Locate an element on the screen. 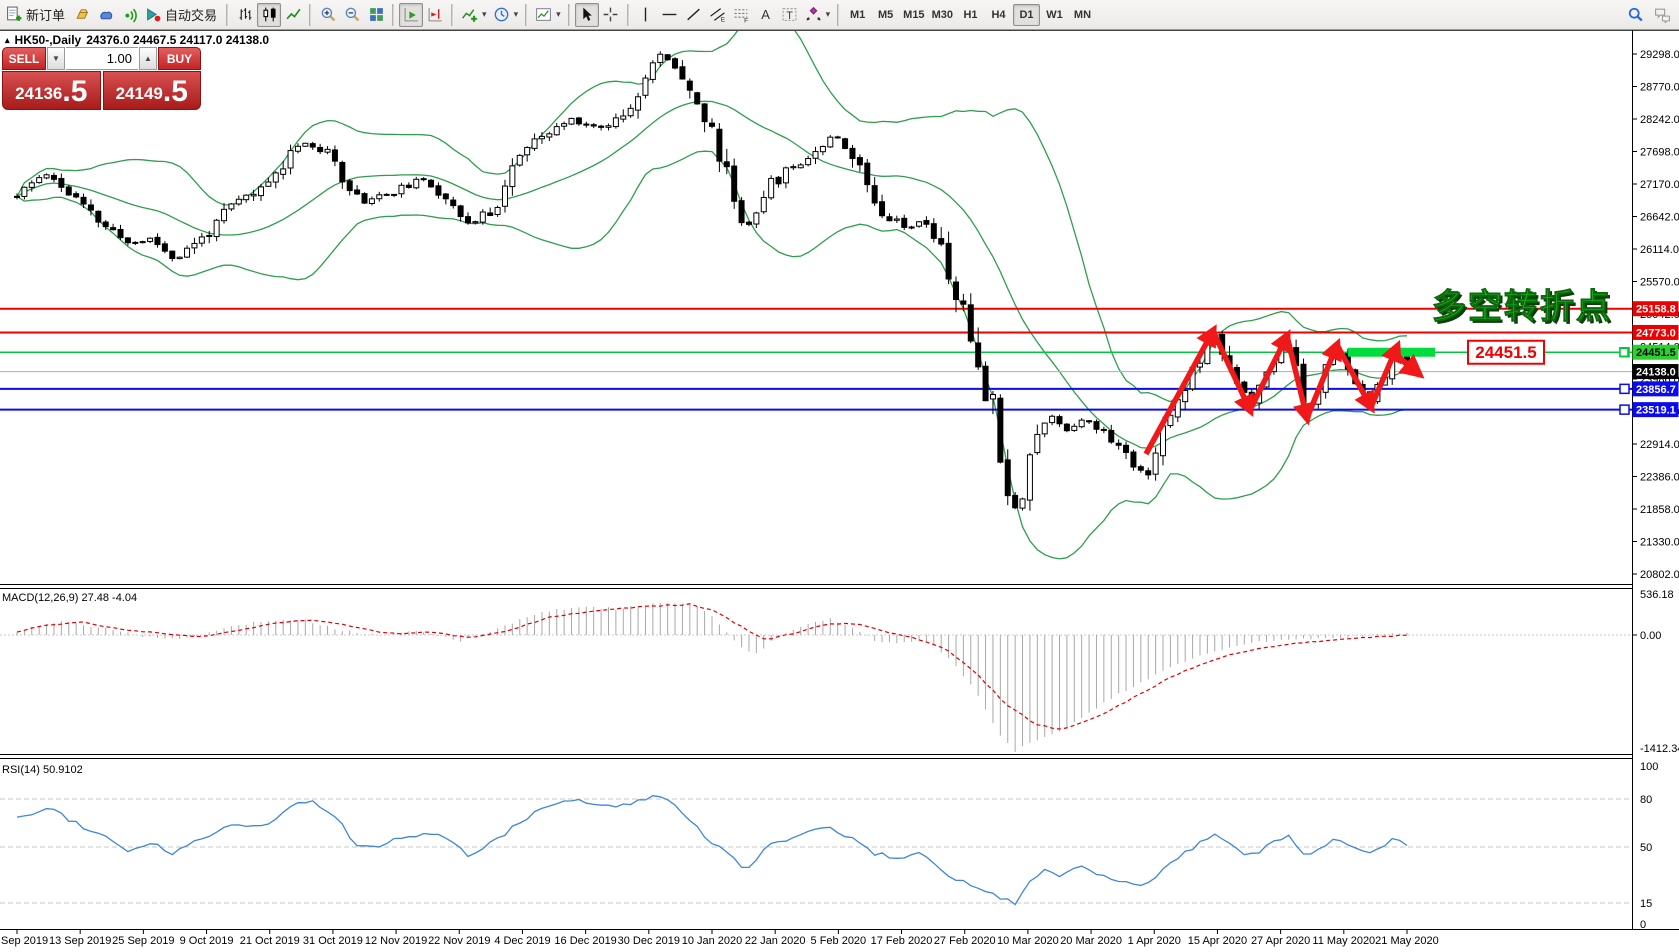  horizontal-line-icon is located at coordinates (669, 14).